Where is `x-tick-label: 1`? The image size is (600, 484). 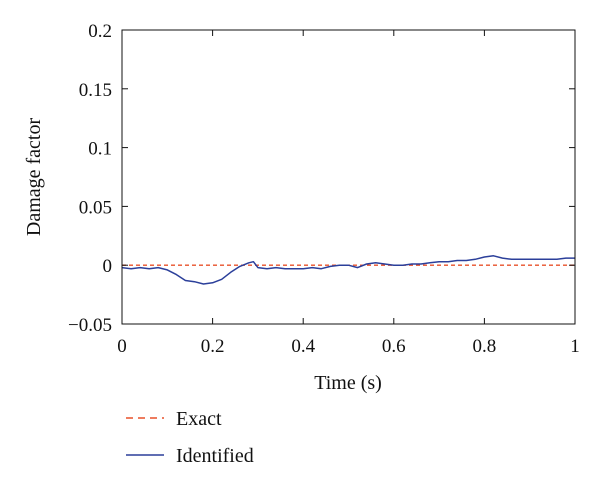
x-tick-label: 1 is located at coordinates (575, 346).